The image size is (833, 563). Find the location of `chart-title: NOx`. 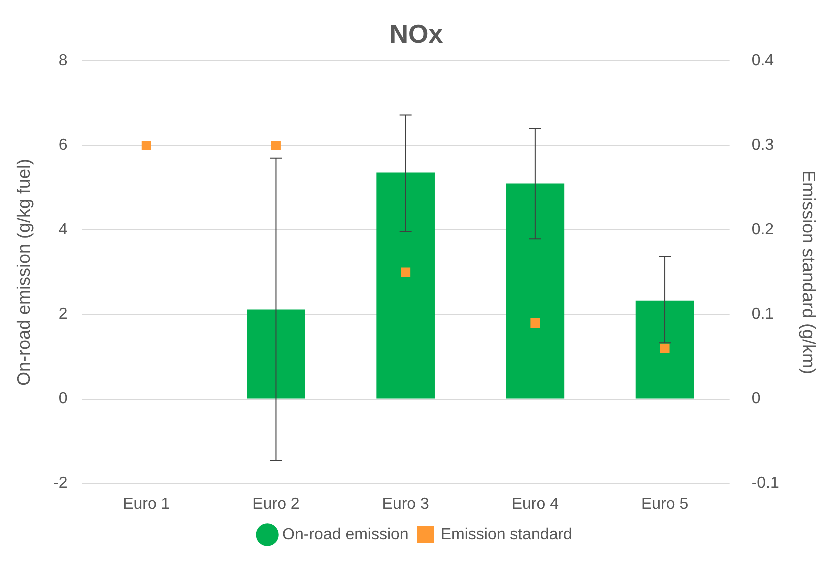

chart-title: NOx is located at coordinates (417, 33).